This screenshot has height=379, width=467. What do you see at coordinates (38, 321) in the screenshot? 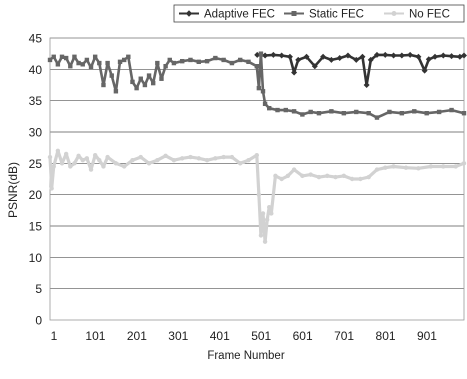
I see `y-tick-label: 0` at bounding box center [38, 321].